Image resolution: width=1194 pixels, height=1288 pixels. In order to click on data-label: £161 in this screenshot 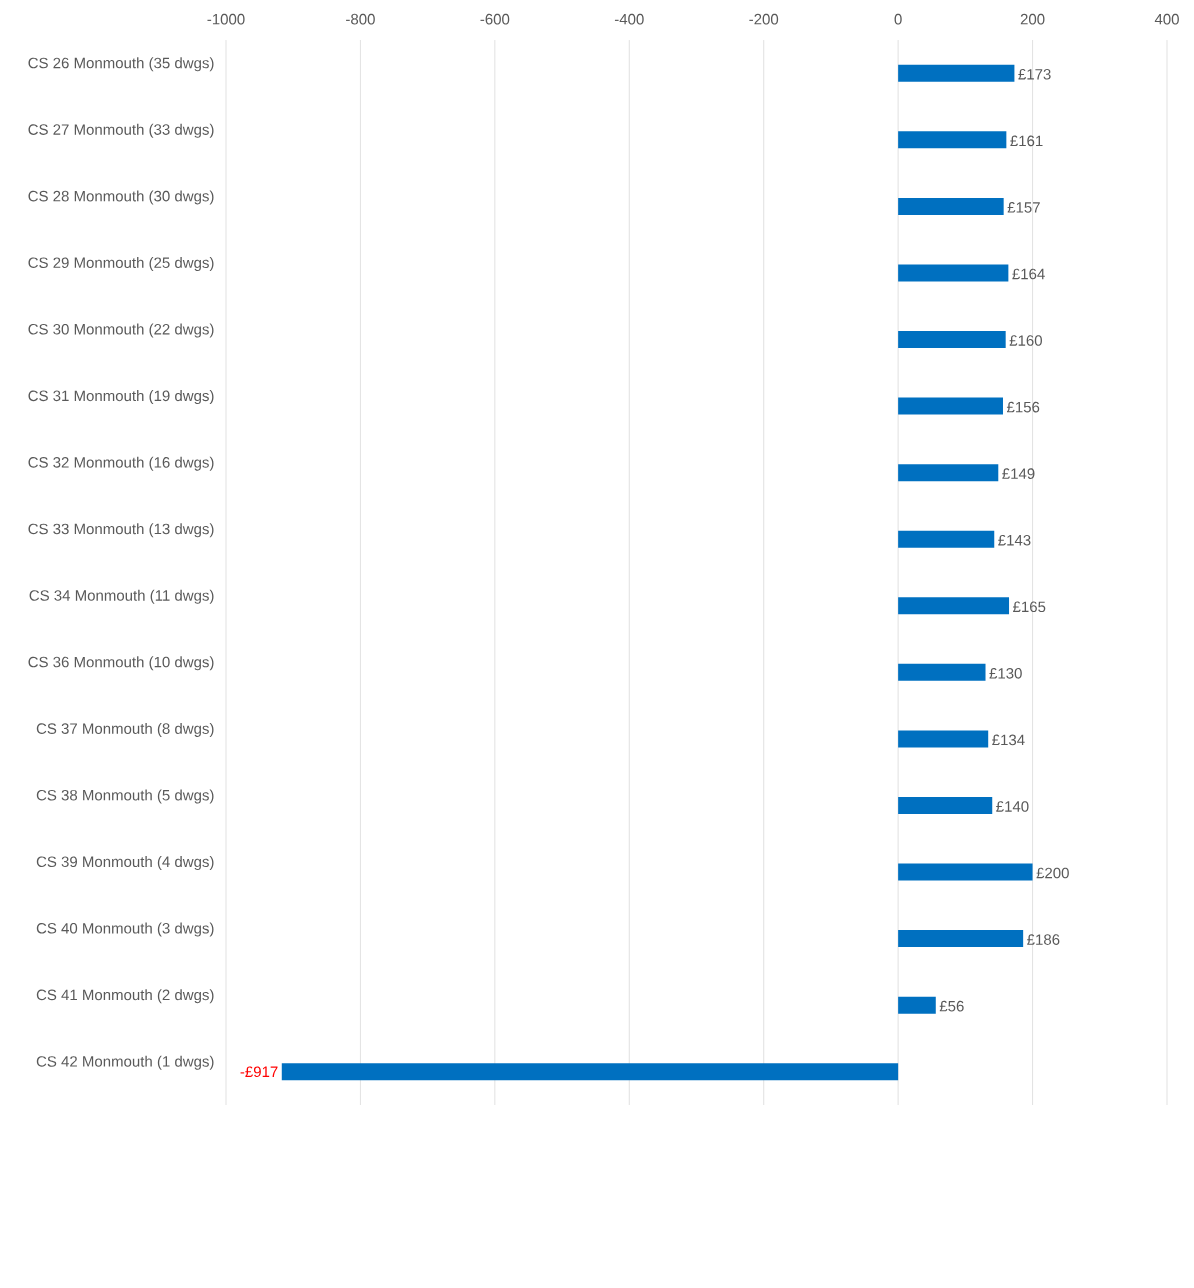, I will do `click(1026, 141)`.